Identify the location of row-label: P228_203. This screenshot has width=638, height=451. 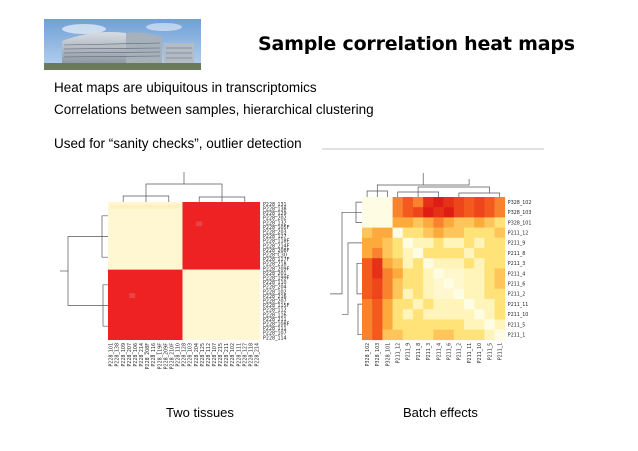
(275, 233).